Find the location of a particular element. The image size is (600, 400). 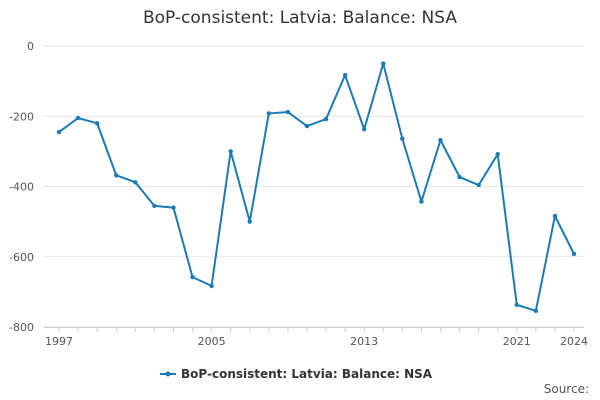

y-tick-label: -200 is located at coordinates (21, 116).